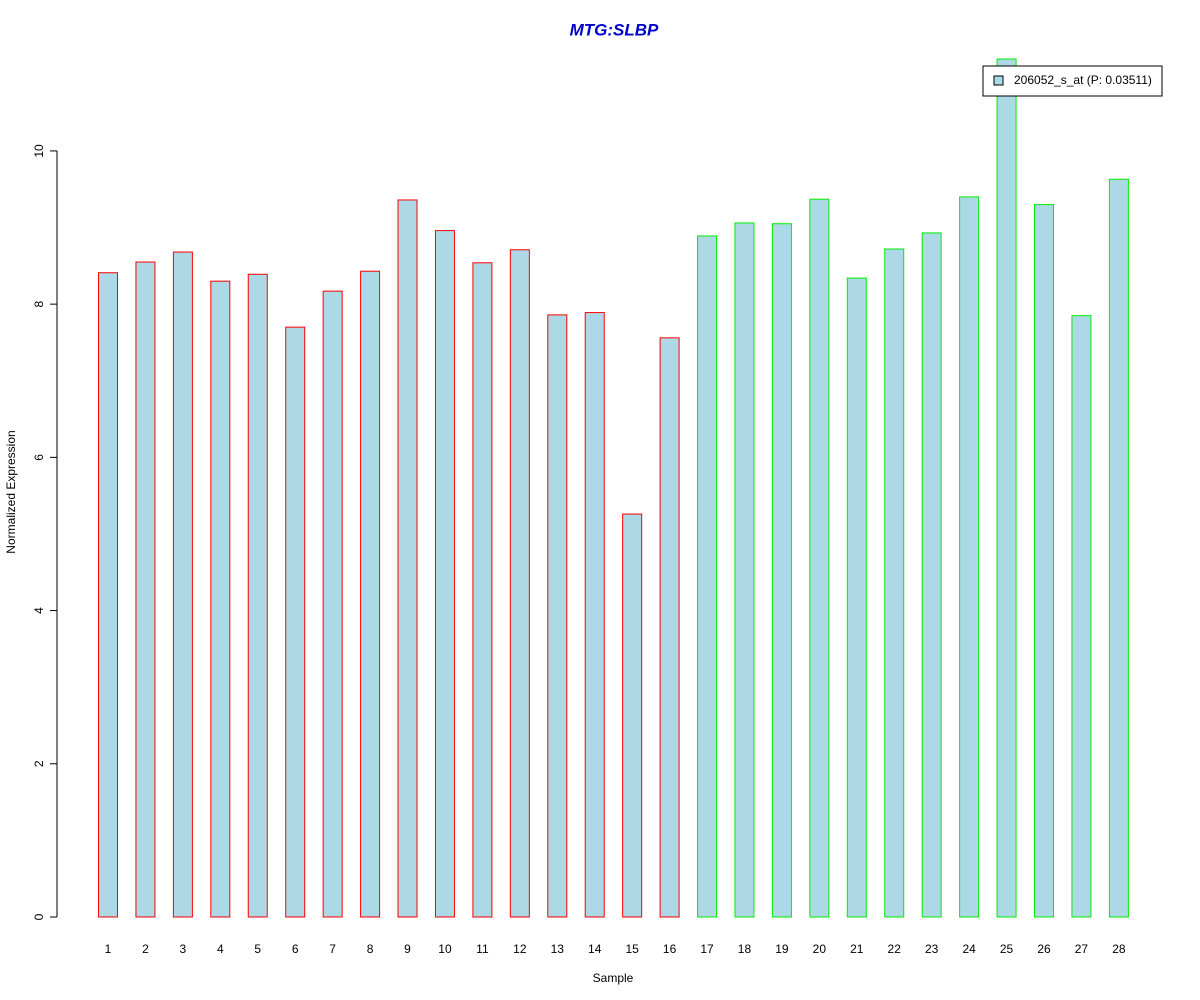 Image resolution: width=1200 pixels, height=1000 pixels. What do you see at coordinates (145, 949) in the screenshot?
I see `x-tick-label: 2` at bounding box center [145, 949].